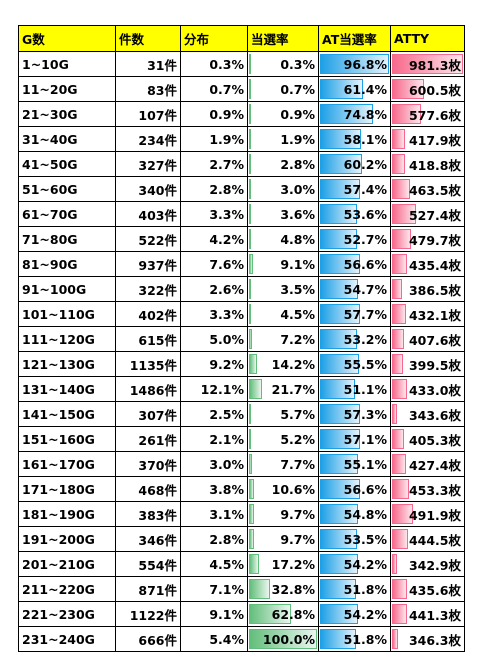 The height and width of the screenshot is (671, 483). I want to click on cell: 2.6%, so click(214, 289).